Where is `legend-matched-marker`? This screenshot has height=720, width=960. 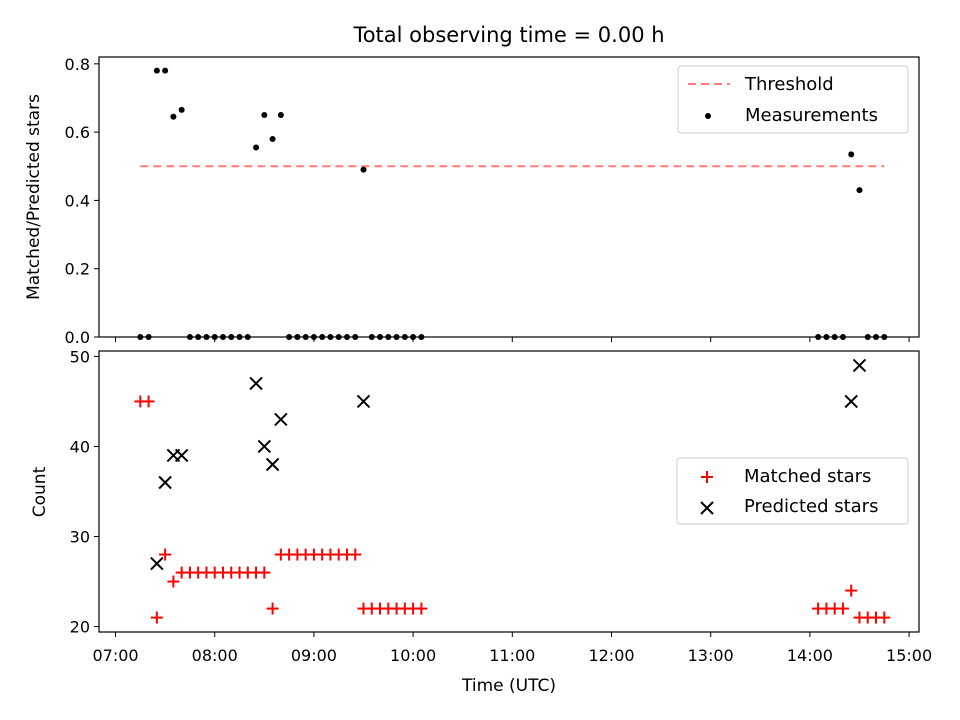 legend-matched-marker is located at coordinates (707, 477).